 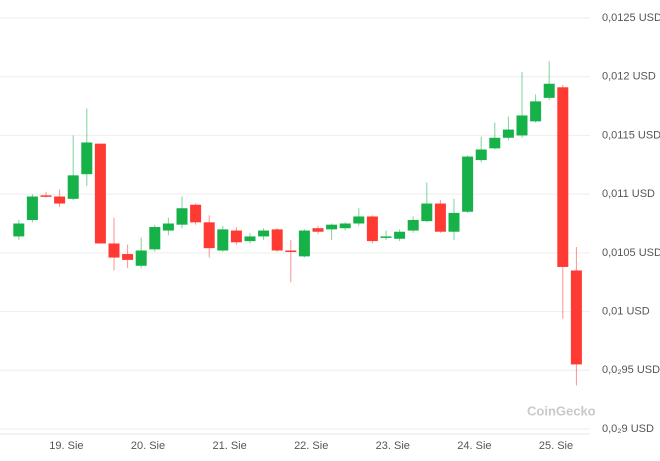 What do you see at coordinates (561, 410) in the screenshot?
I see `watermark: CoinGecko` at bounding box center [561, 410].